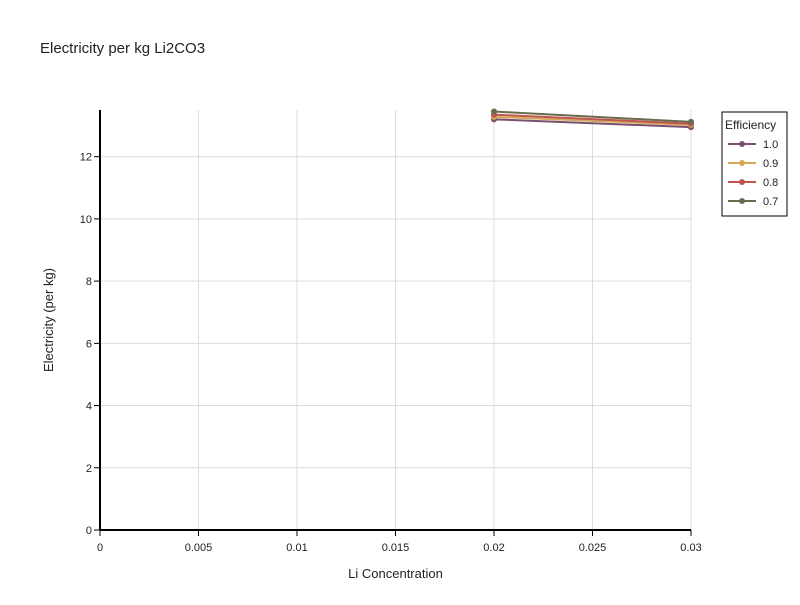  I want to click on chart-title: Electricity per kg Li2CO3, so click(123, 48).